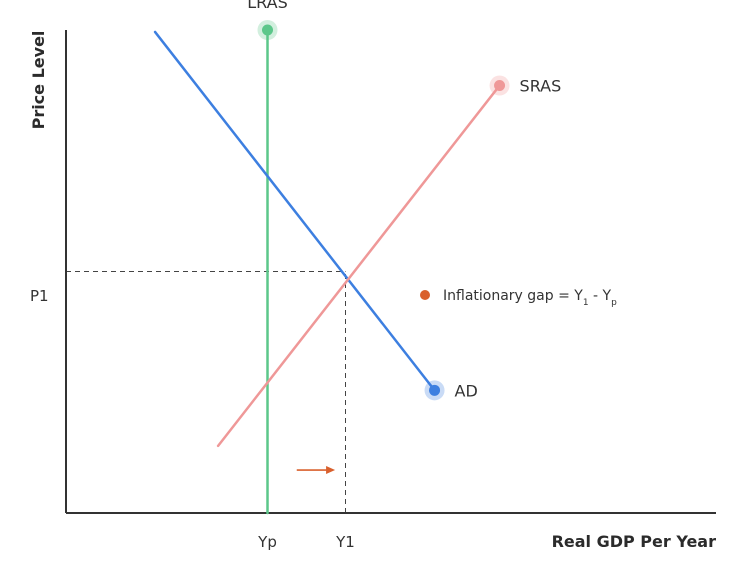 This screenshot has width=740, height=570. I want to click on y-axis-title: Price Level, so click(38, 80).